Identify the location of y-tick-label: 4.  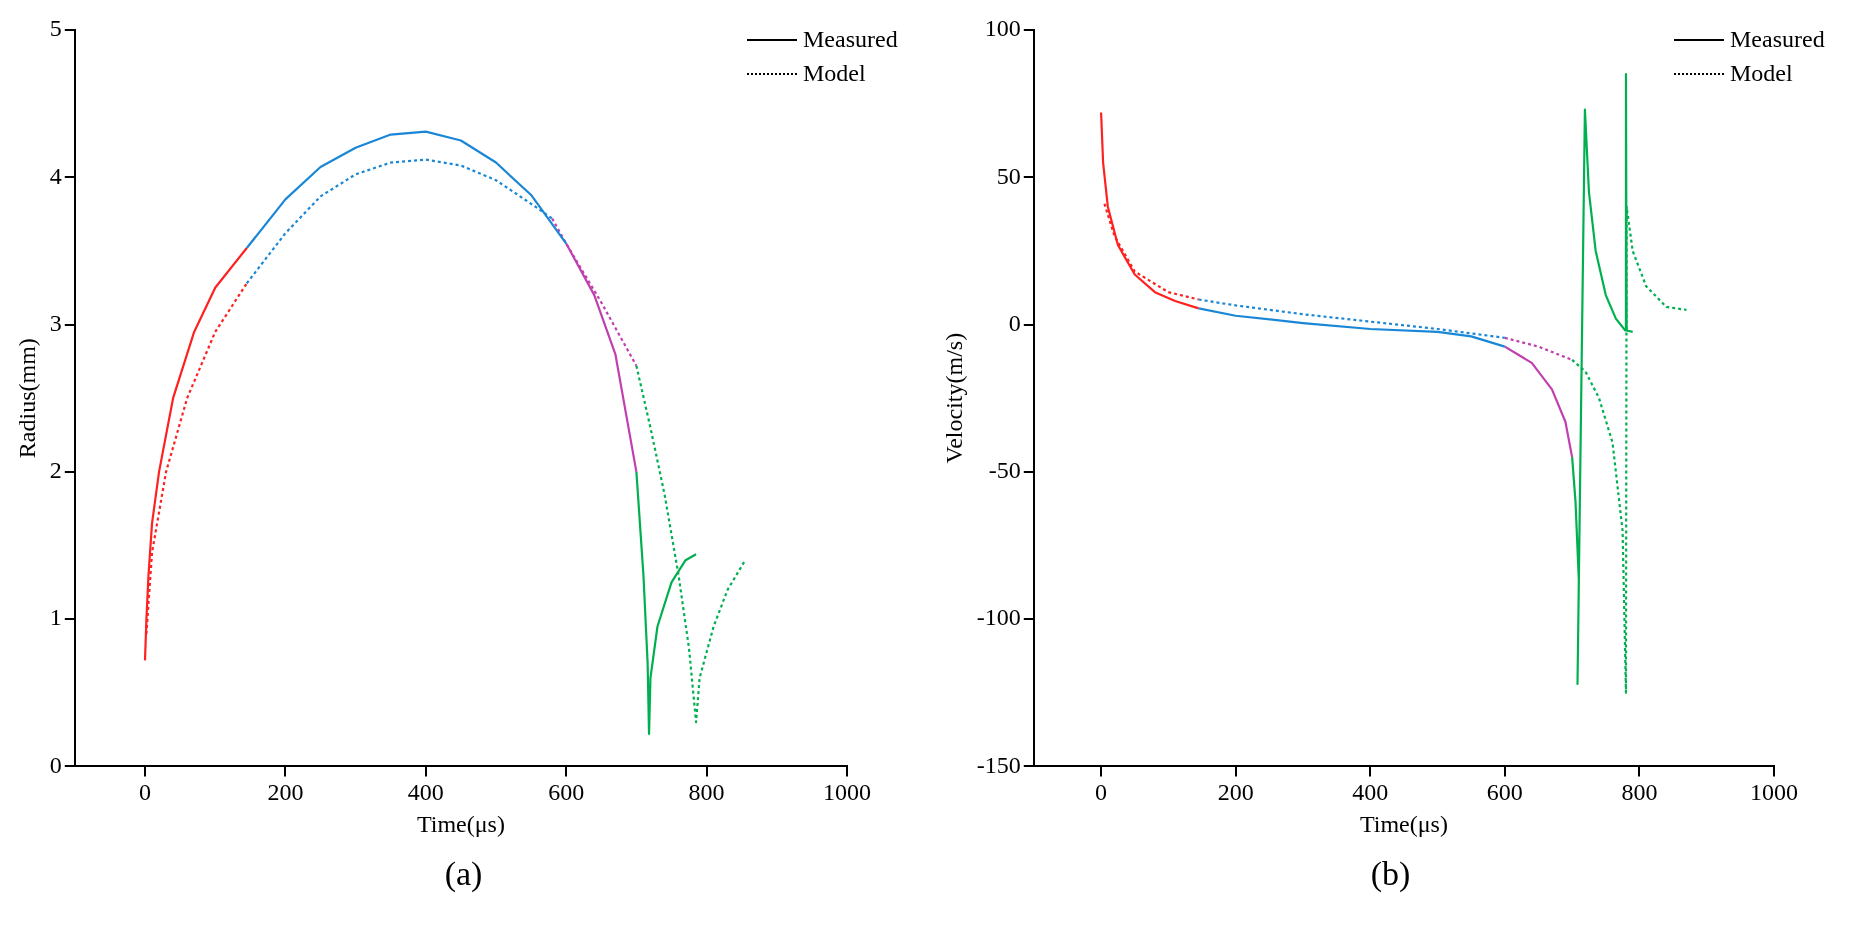
(55, 175).